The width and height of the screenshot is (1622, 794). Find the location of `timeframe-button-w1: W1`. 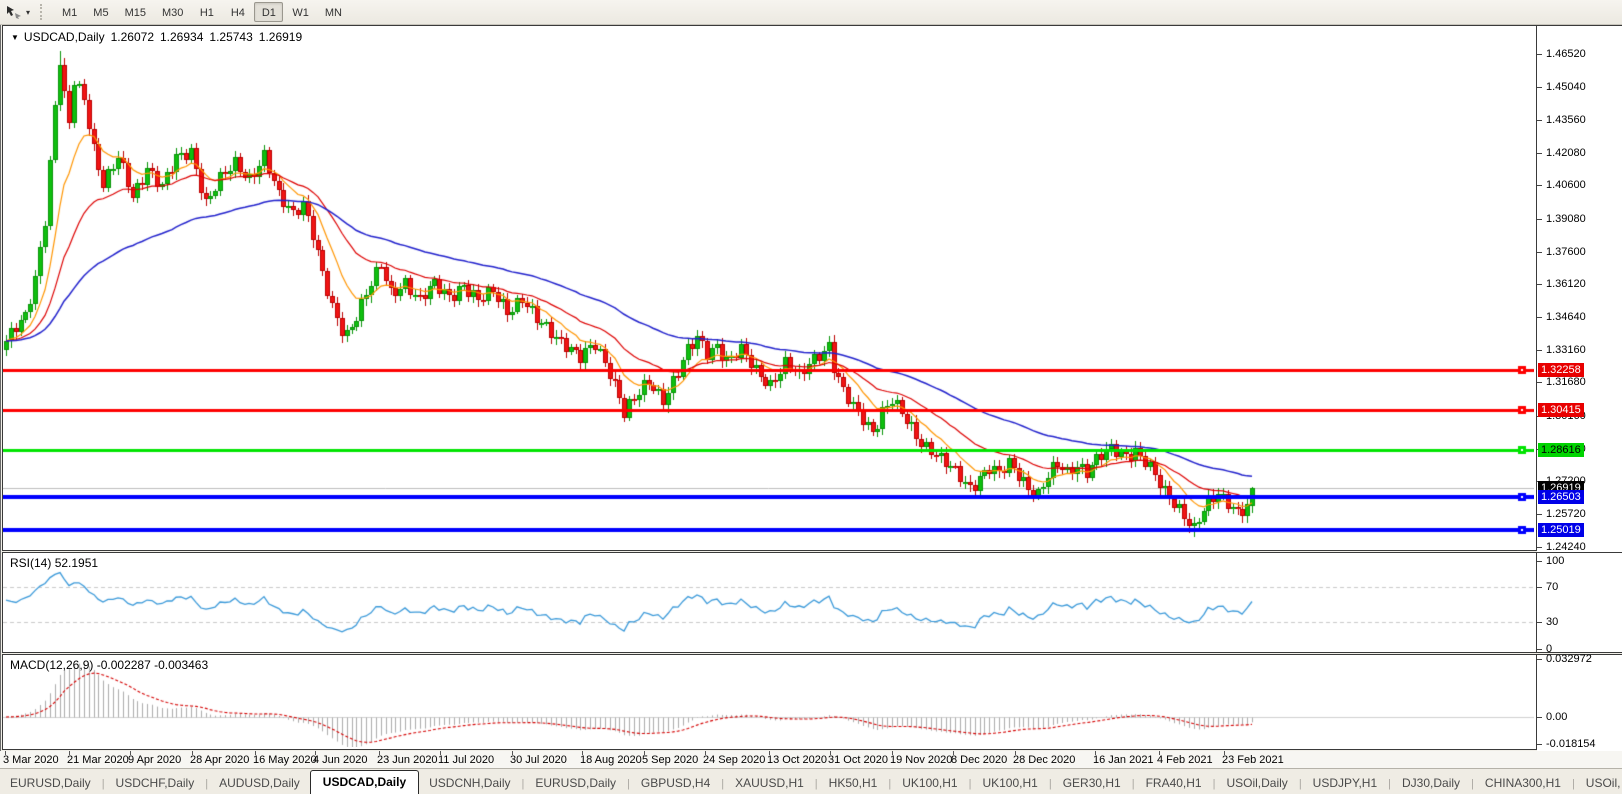

timeframe-button-w1: W1 is located at coordinates (300, 12).